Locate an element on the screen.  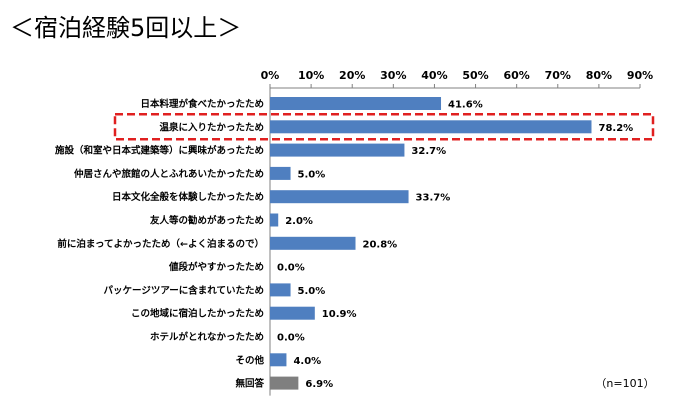
category-label: パッケージツアーに含まれていたため is located at coordinates (184, 290).